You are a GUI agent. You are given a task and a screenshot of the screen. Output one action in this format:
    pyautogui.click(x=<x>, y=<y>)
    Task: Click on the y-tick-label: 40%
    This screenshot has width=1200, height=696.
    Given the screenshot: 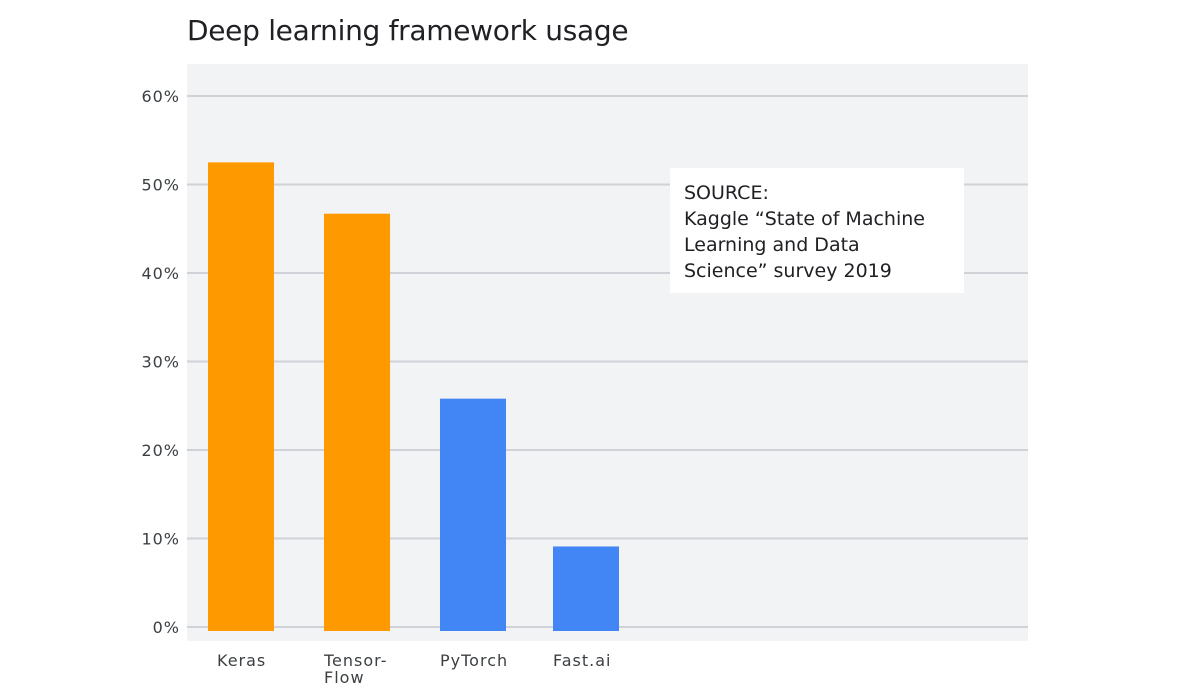 What is the action you would take?
    pyautogui.click(x=160, y=273)
    